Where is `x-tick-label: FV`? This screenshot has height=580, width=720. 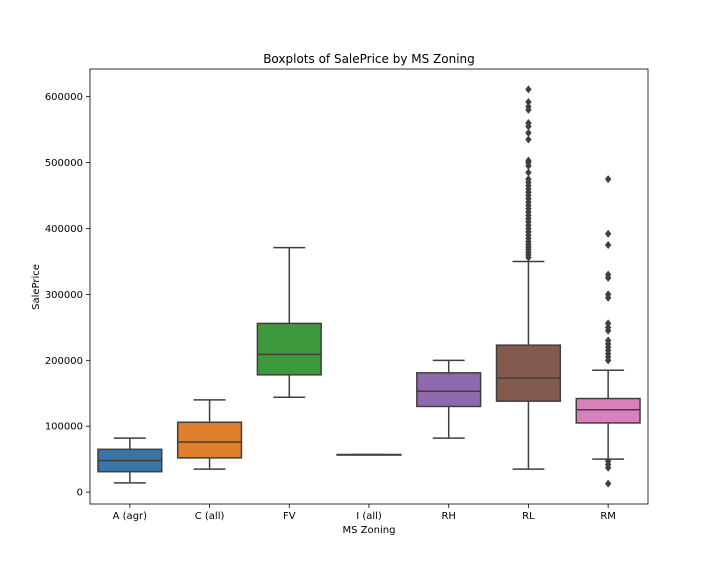 x-tick-label: FV is located at coordinates (289, 516).